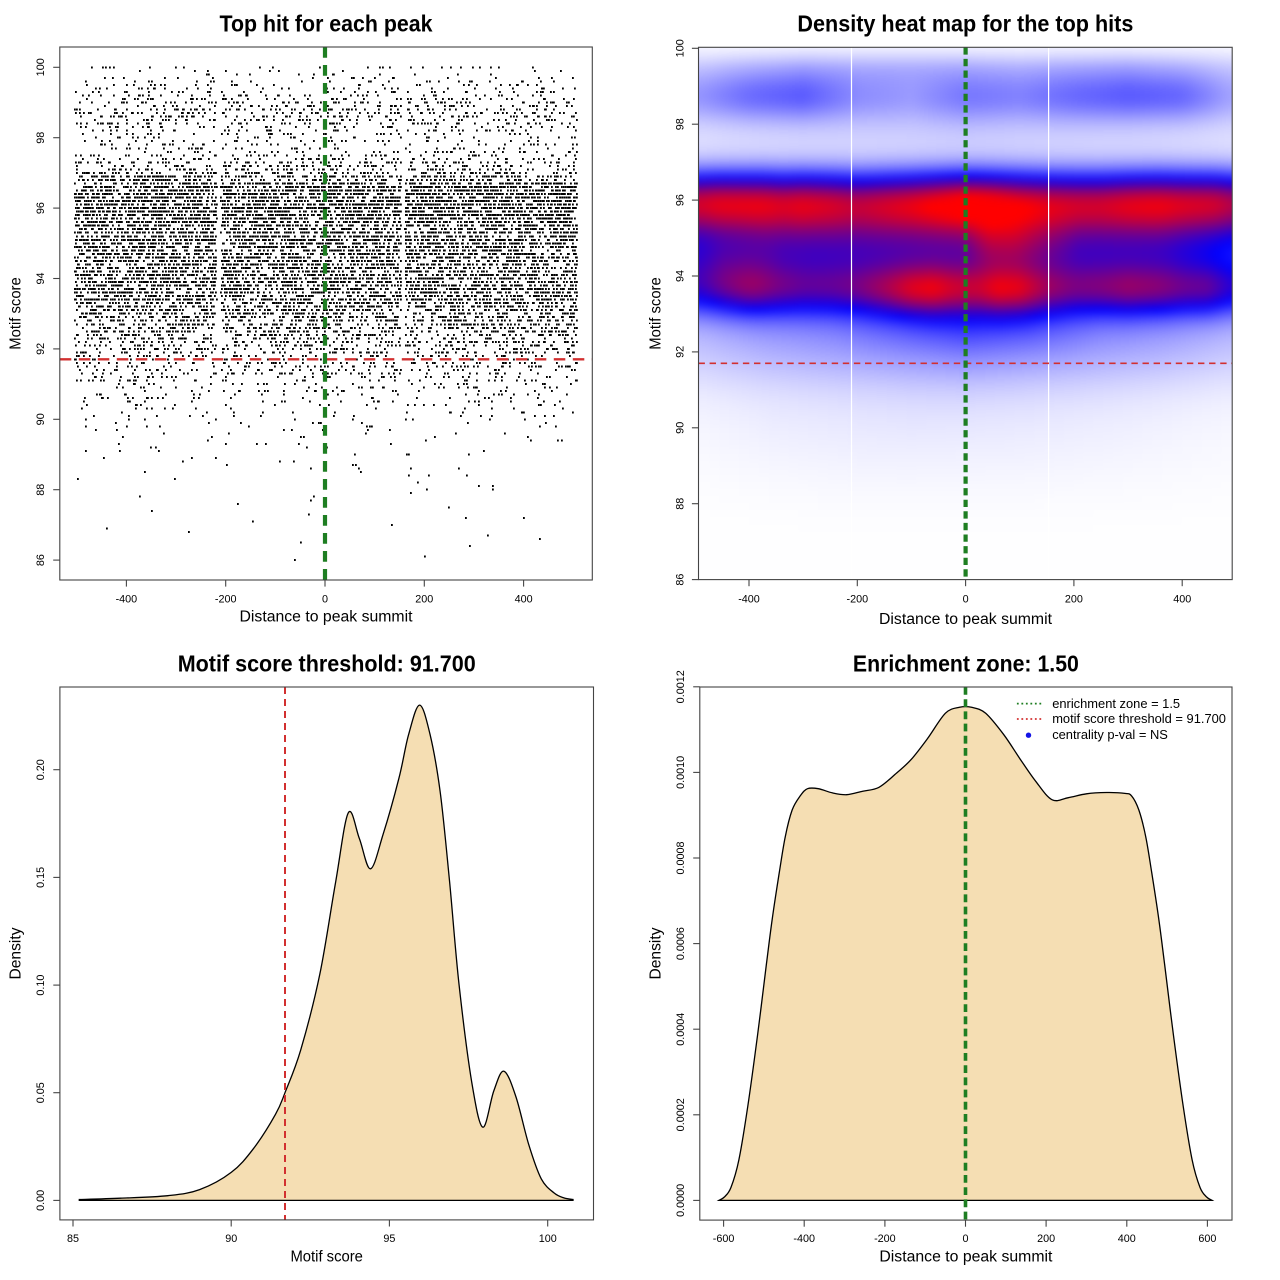  I want to click on svg-text: centrality p-val = NS, so click(1110, 734).